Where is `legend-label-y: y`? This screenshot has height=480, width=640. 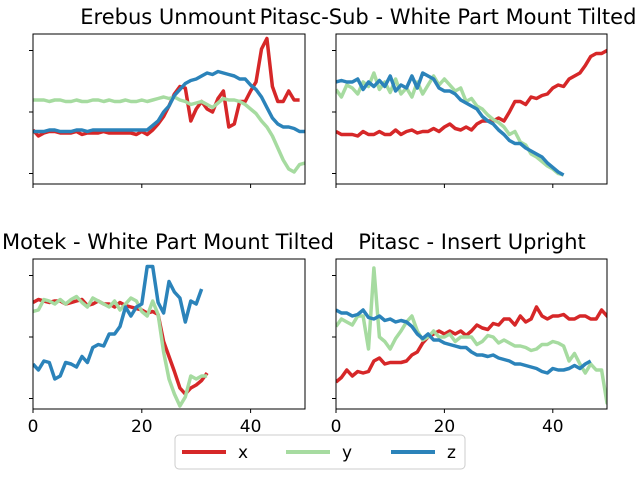 legend-label-y: y is located at coordinates (347, 453).